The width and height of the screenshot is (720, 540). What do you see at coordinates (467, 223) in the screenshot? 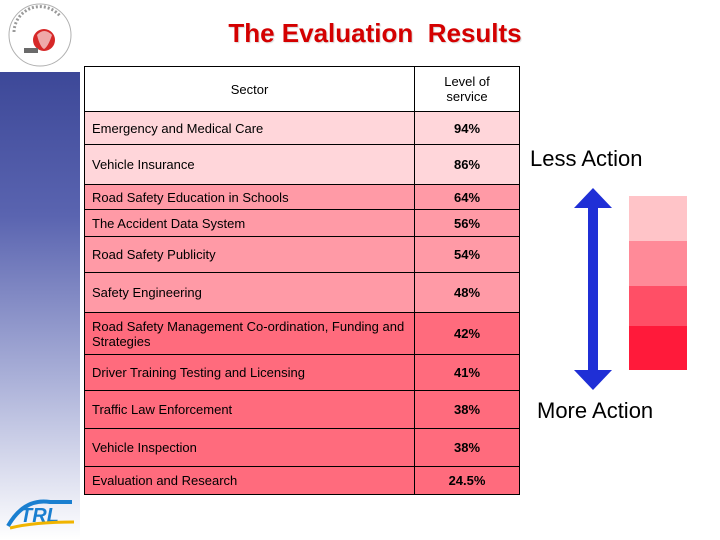
I see `level-cell: 56%` at bounding box center [467, 223].